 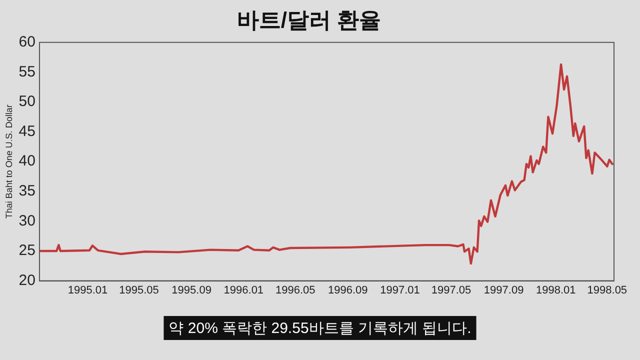 I want to click on text: 약 20% 폭락한 29.55바트를 기록하게 됩니다., so click(x=320, y=329).